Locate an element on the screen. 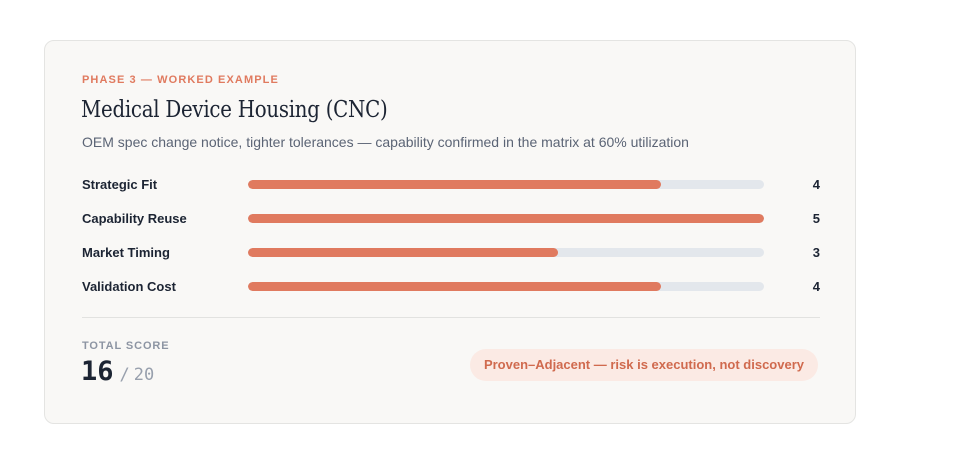 This screenshot has height=470, width=960. total-score: 16/20 is located at coordinates (117, 371).